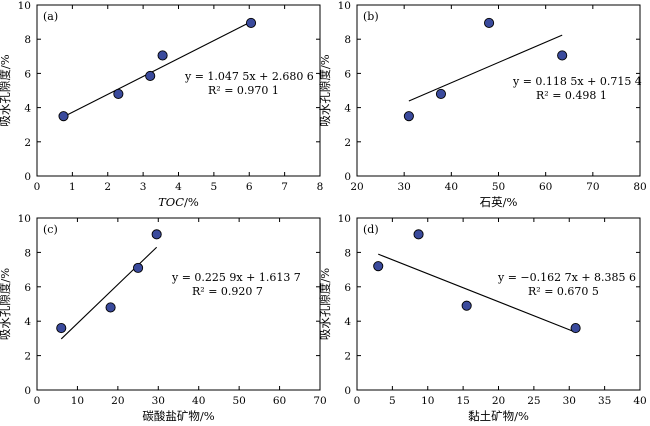  I want to click on r-squared: R² = 0.498 1, so click(571, 95).